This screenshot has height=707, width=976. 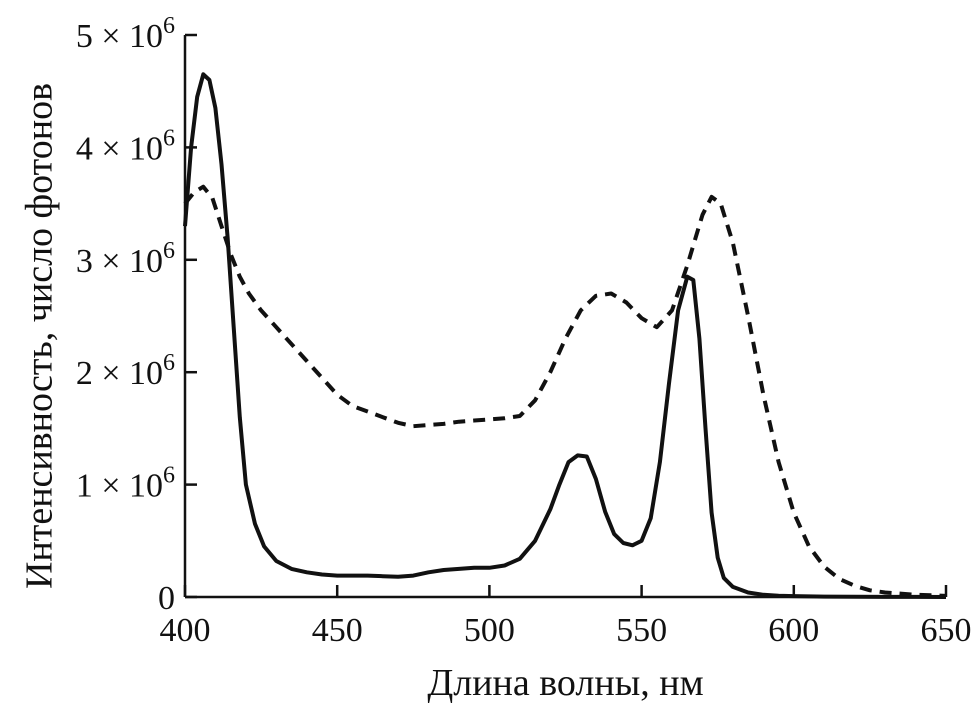 I want to click on y-tick-mantissa: 2 × 10, so click(x=119, y=373).